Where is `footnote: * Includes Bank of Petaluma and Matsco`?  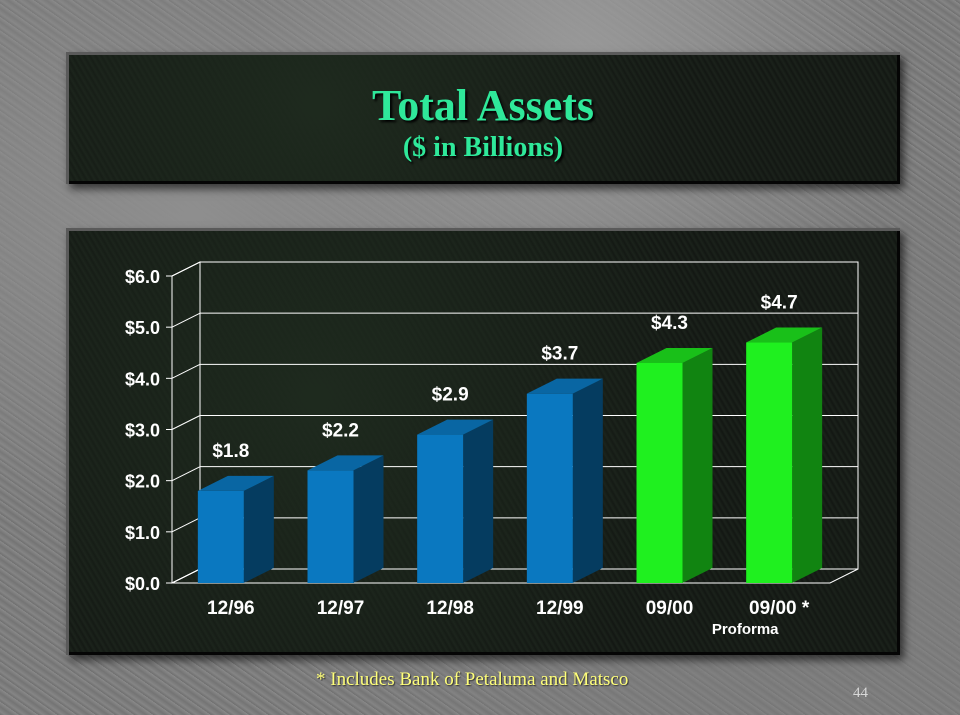 footnote: * Includes Bank of Petaluma and Matsco is located at coordinates (472, 679).